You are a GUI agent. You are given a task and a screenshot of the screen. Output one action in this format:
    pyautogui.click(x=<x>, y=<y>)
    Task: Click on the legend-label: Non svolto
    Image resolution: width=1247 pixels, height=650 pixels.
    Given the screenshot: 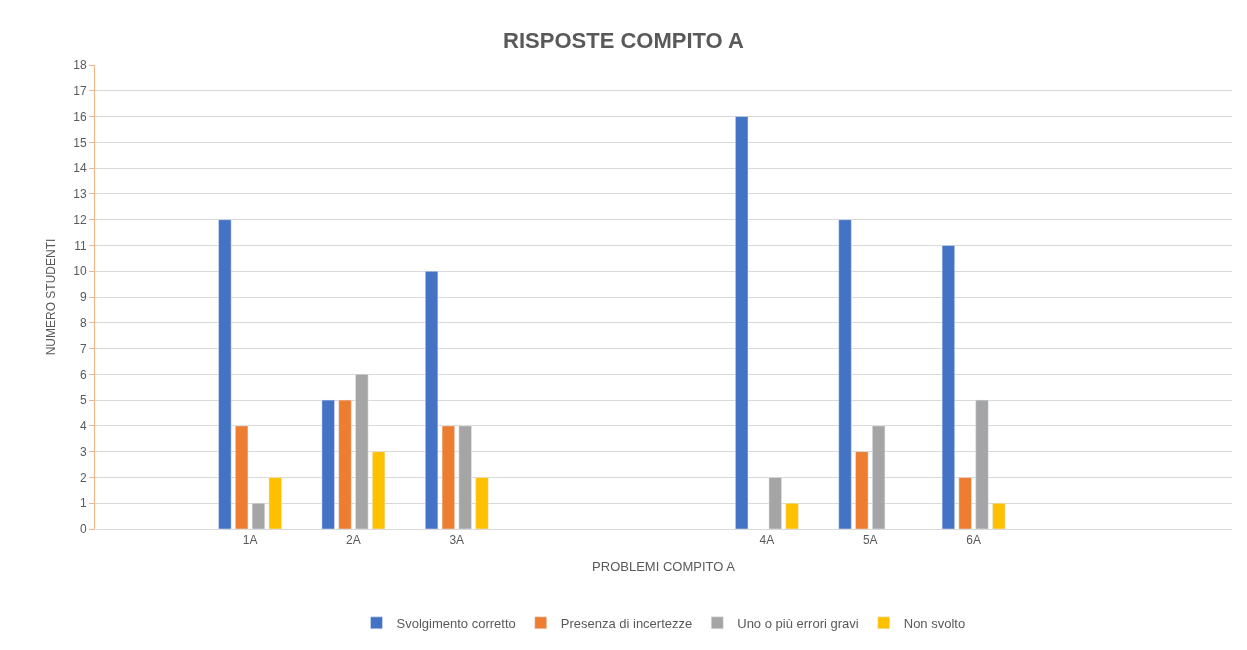 What is the action you would take?
    pyautogui.click(x=934, y=623)
    